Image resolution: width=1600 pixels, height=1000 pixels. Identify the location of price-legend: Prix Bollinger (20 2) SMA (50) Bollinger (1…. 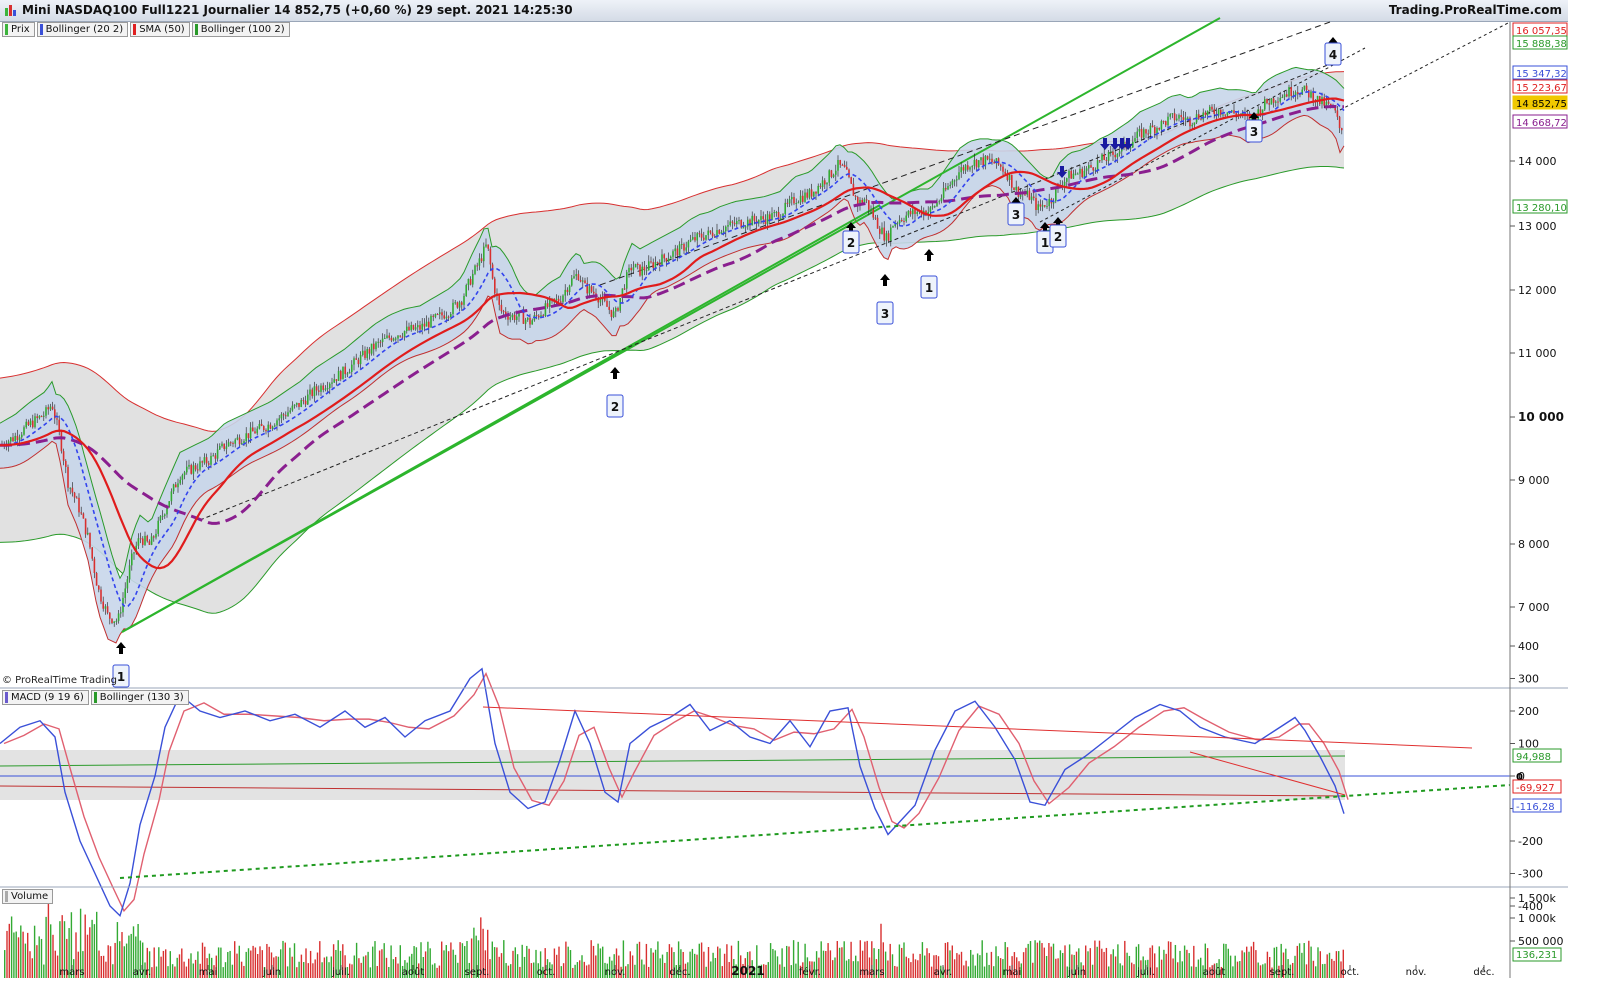
(146, 29).